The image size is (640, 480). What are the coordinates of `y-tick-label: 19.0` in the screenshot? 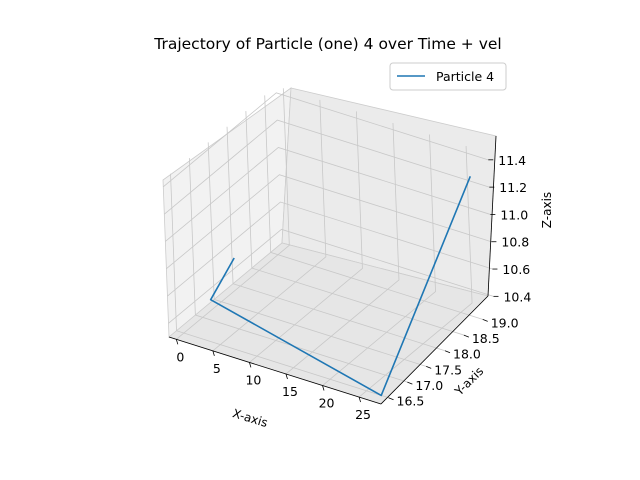 It's located at (505, 322).